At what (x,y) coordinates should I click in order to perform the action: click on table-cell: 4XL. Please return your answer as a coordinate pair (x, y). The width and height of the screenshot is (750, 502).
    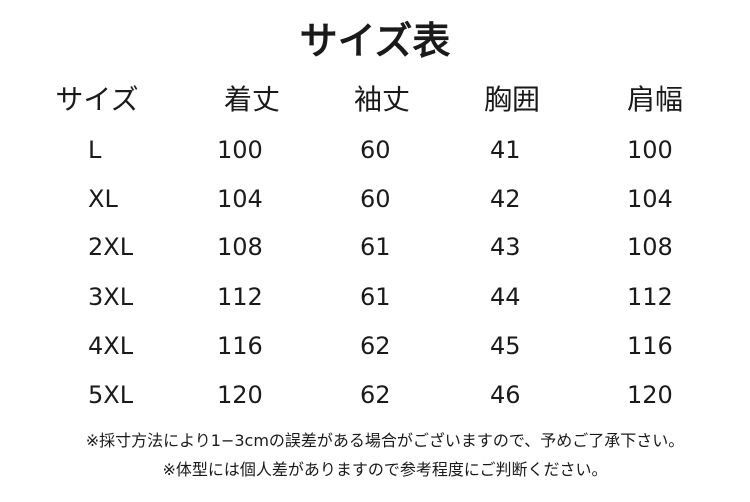
    Looking at the image, I should click on (111, 346).